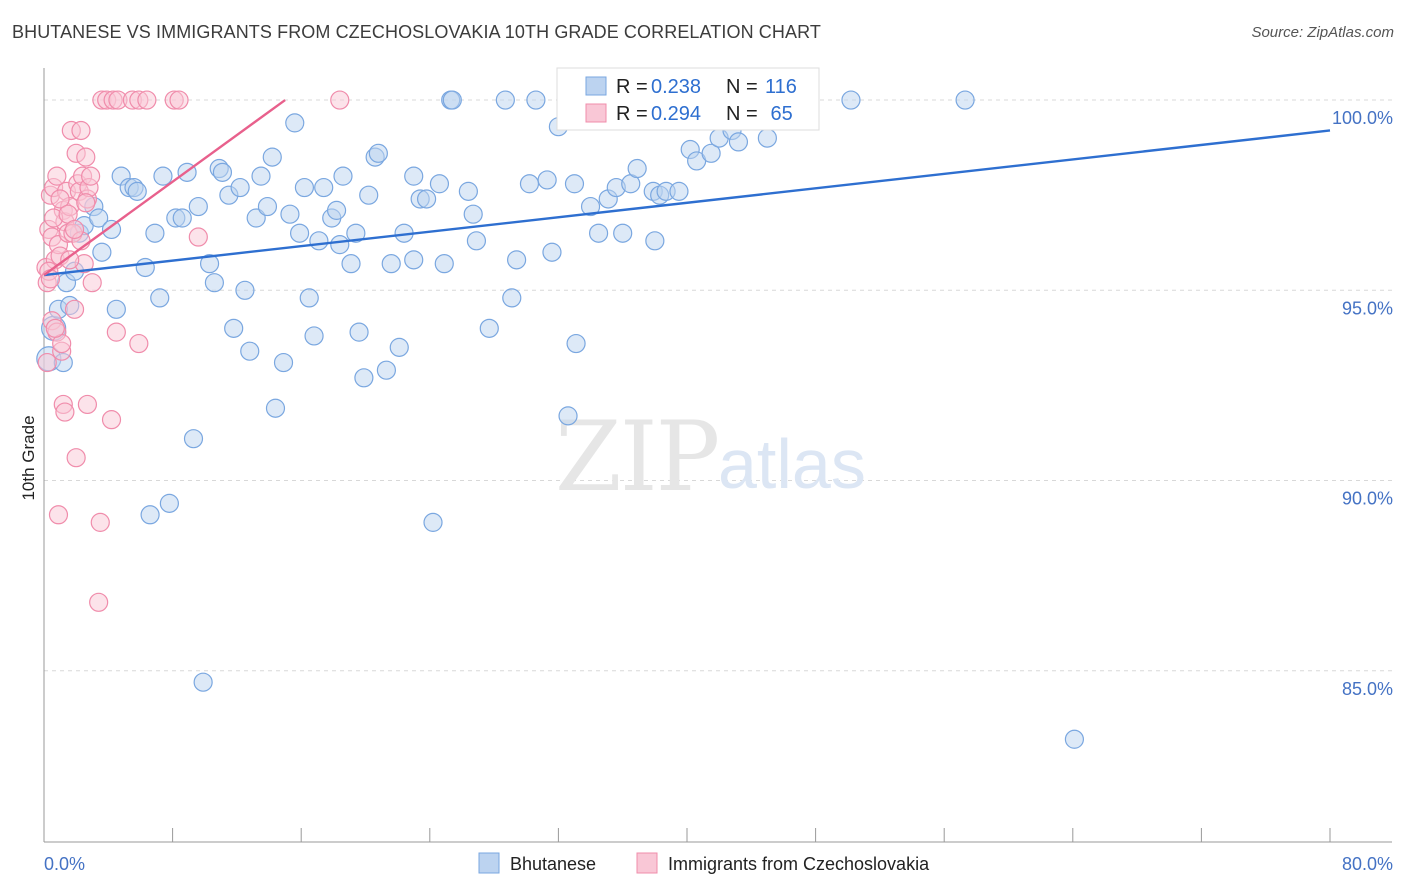 The image size is (1406, 892). Describe the element at coordinates (489, 863) in the screenshot. I see `bottom-legend-swatch-bhutanese` at that location.